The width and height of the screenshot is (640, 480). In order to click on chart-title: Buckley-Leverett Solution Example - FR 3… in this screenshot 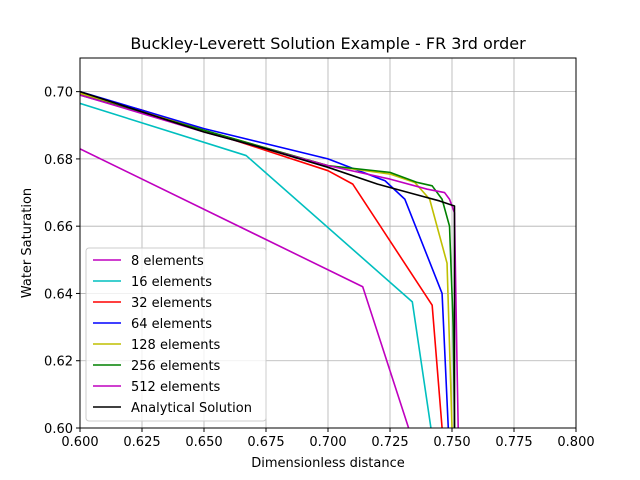, I will do `click(328, 43)`.